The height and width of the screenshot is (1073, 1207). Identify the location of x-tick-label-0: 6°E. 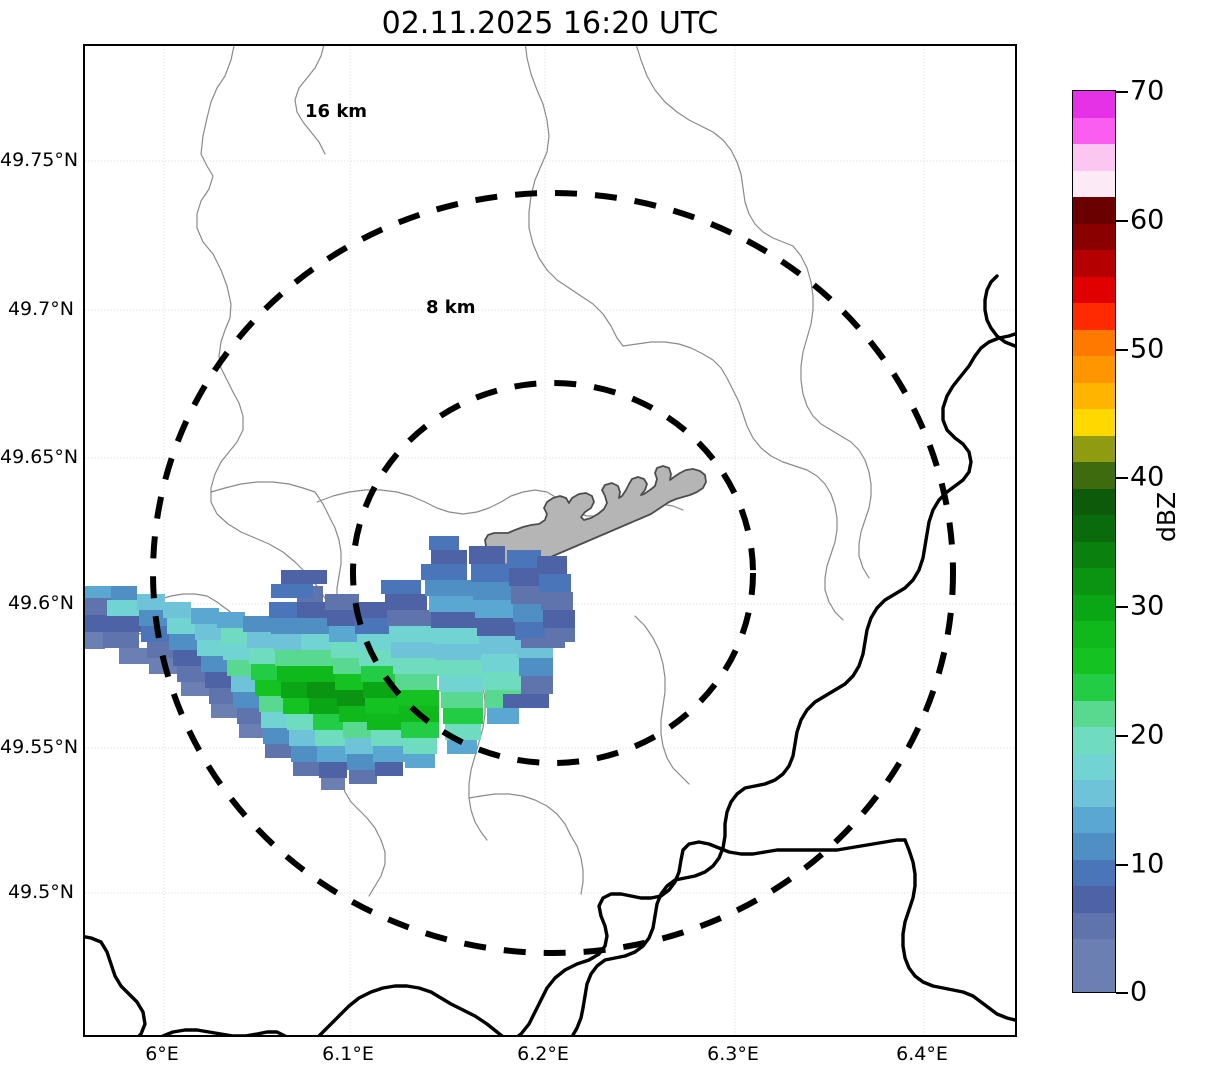
(162, 1054).